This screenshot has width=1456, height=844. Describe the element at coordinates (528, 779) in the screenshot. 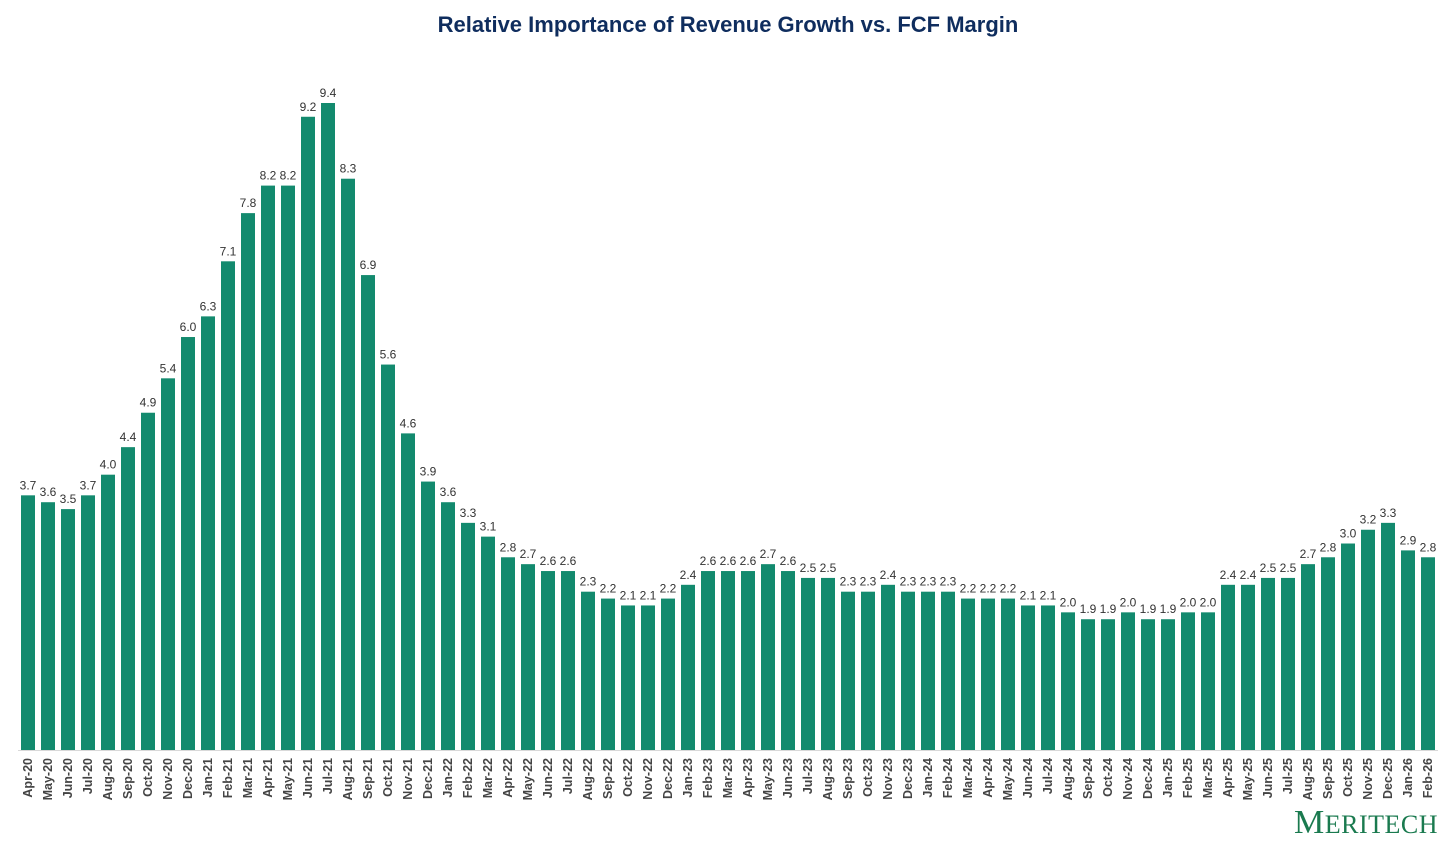

I see `x-tick-label: May-22` at that location.